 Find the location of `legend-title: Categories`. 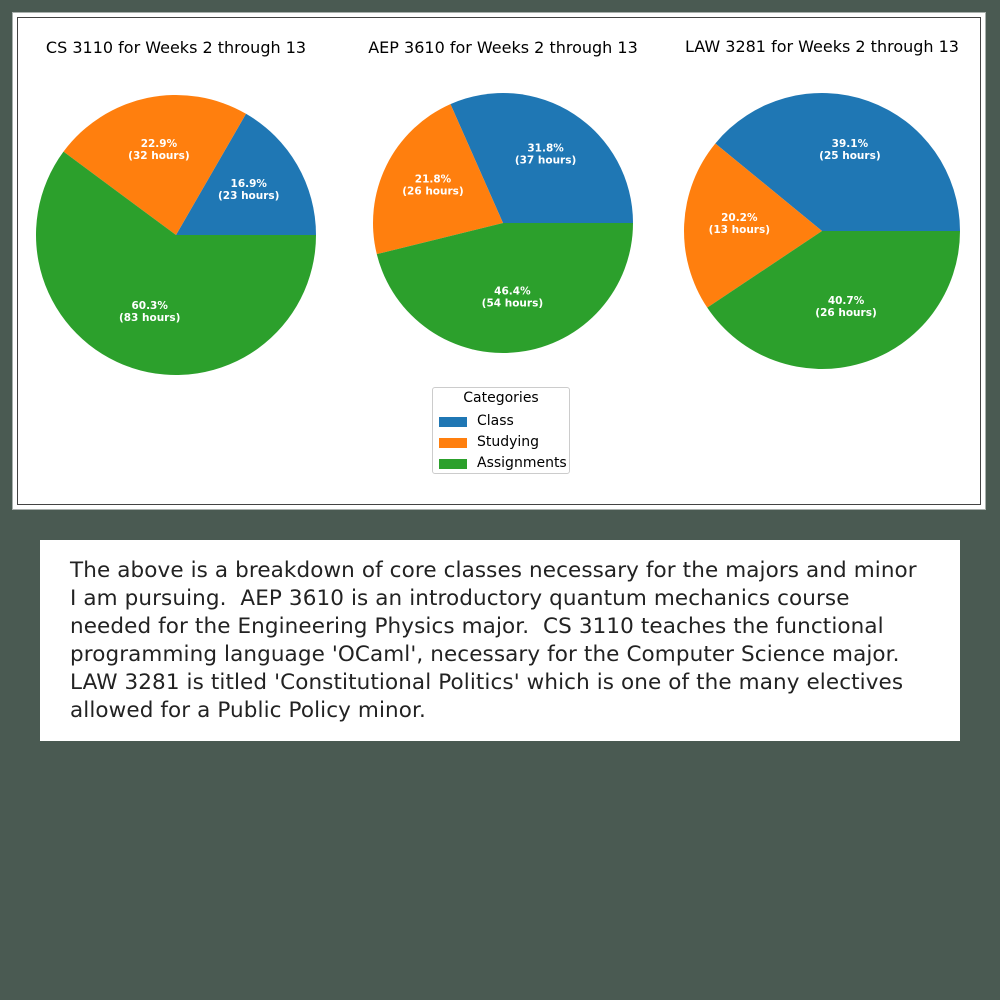

legend-title: Categories is located at coordinates (501, 398).